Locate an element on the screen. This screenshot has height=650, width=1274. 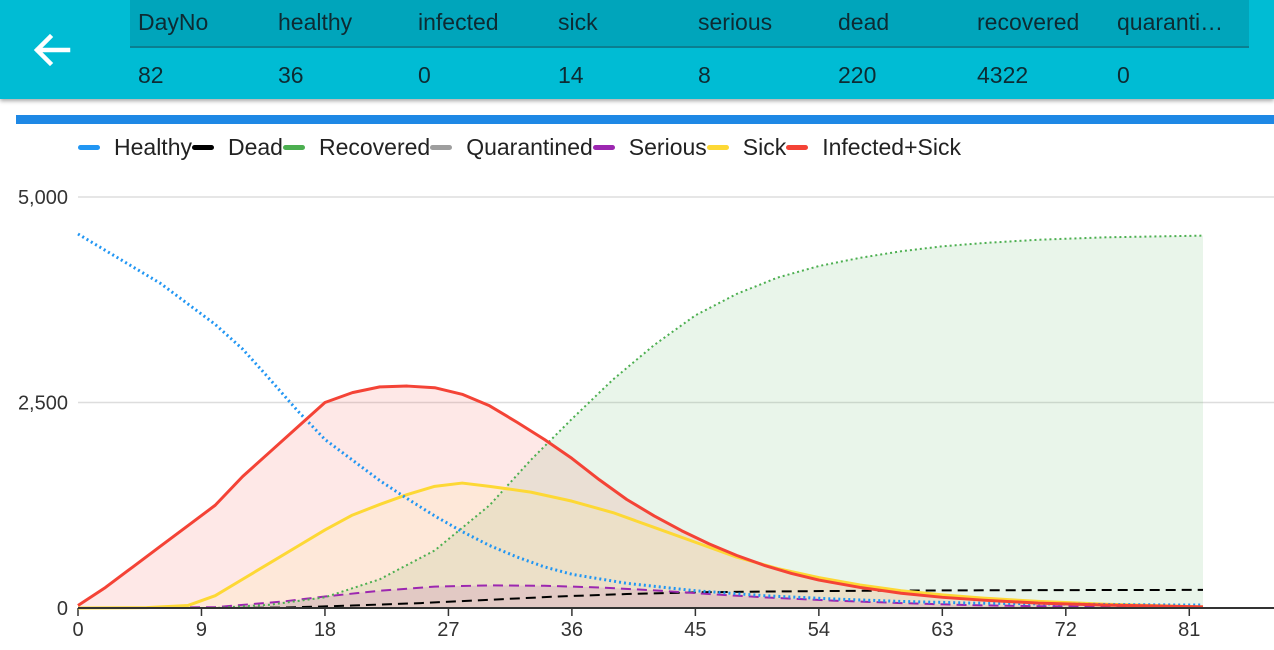
legend-item-healthy: Healthy is located at coordinates (135, 147).